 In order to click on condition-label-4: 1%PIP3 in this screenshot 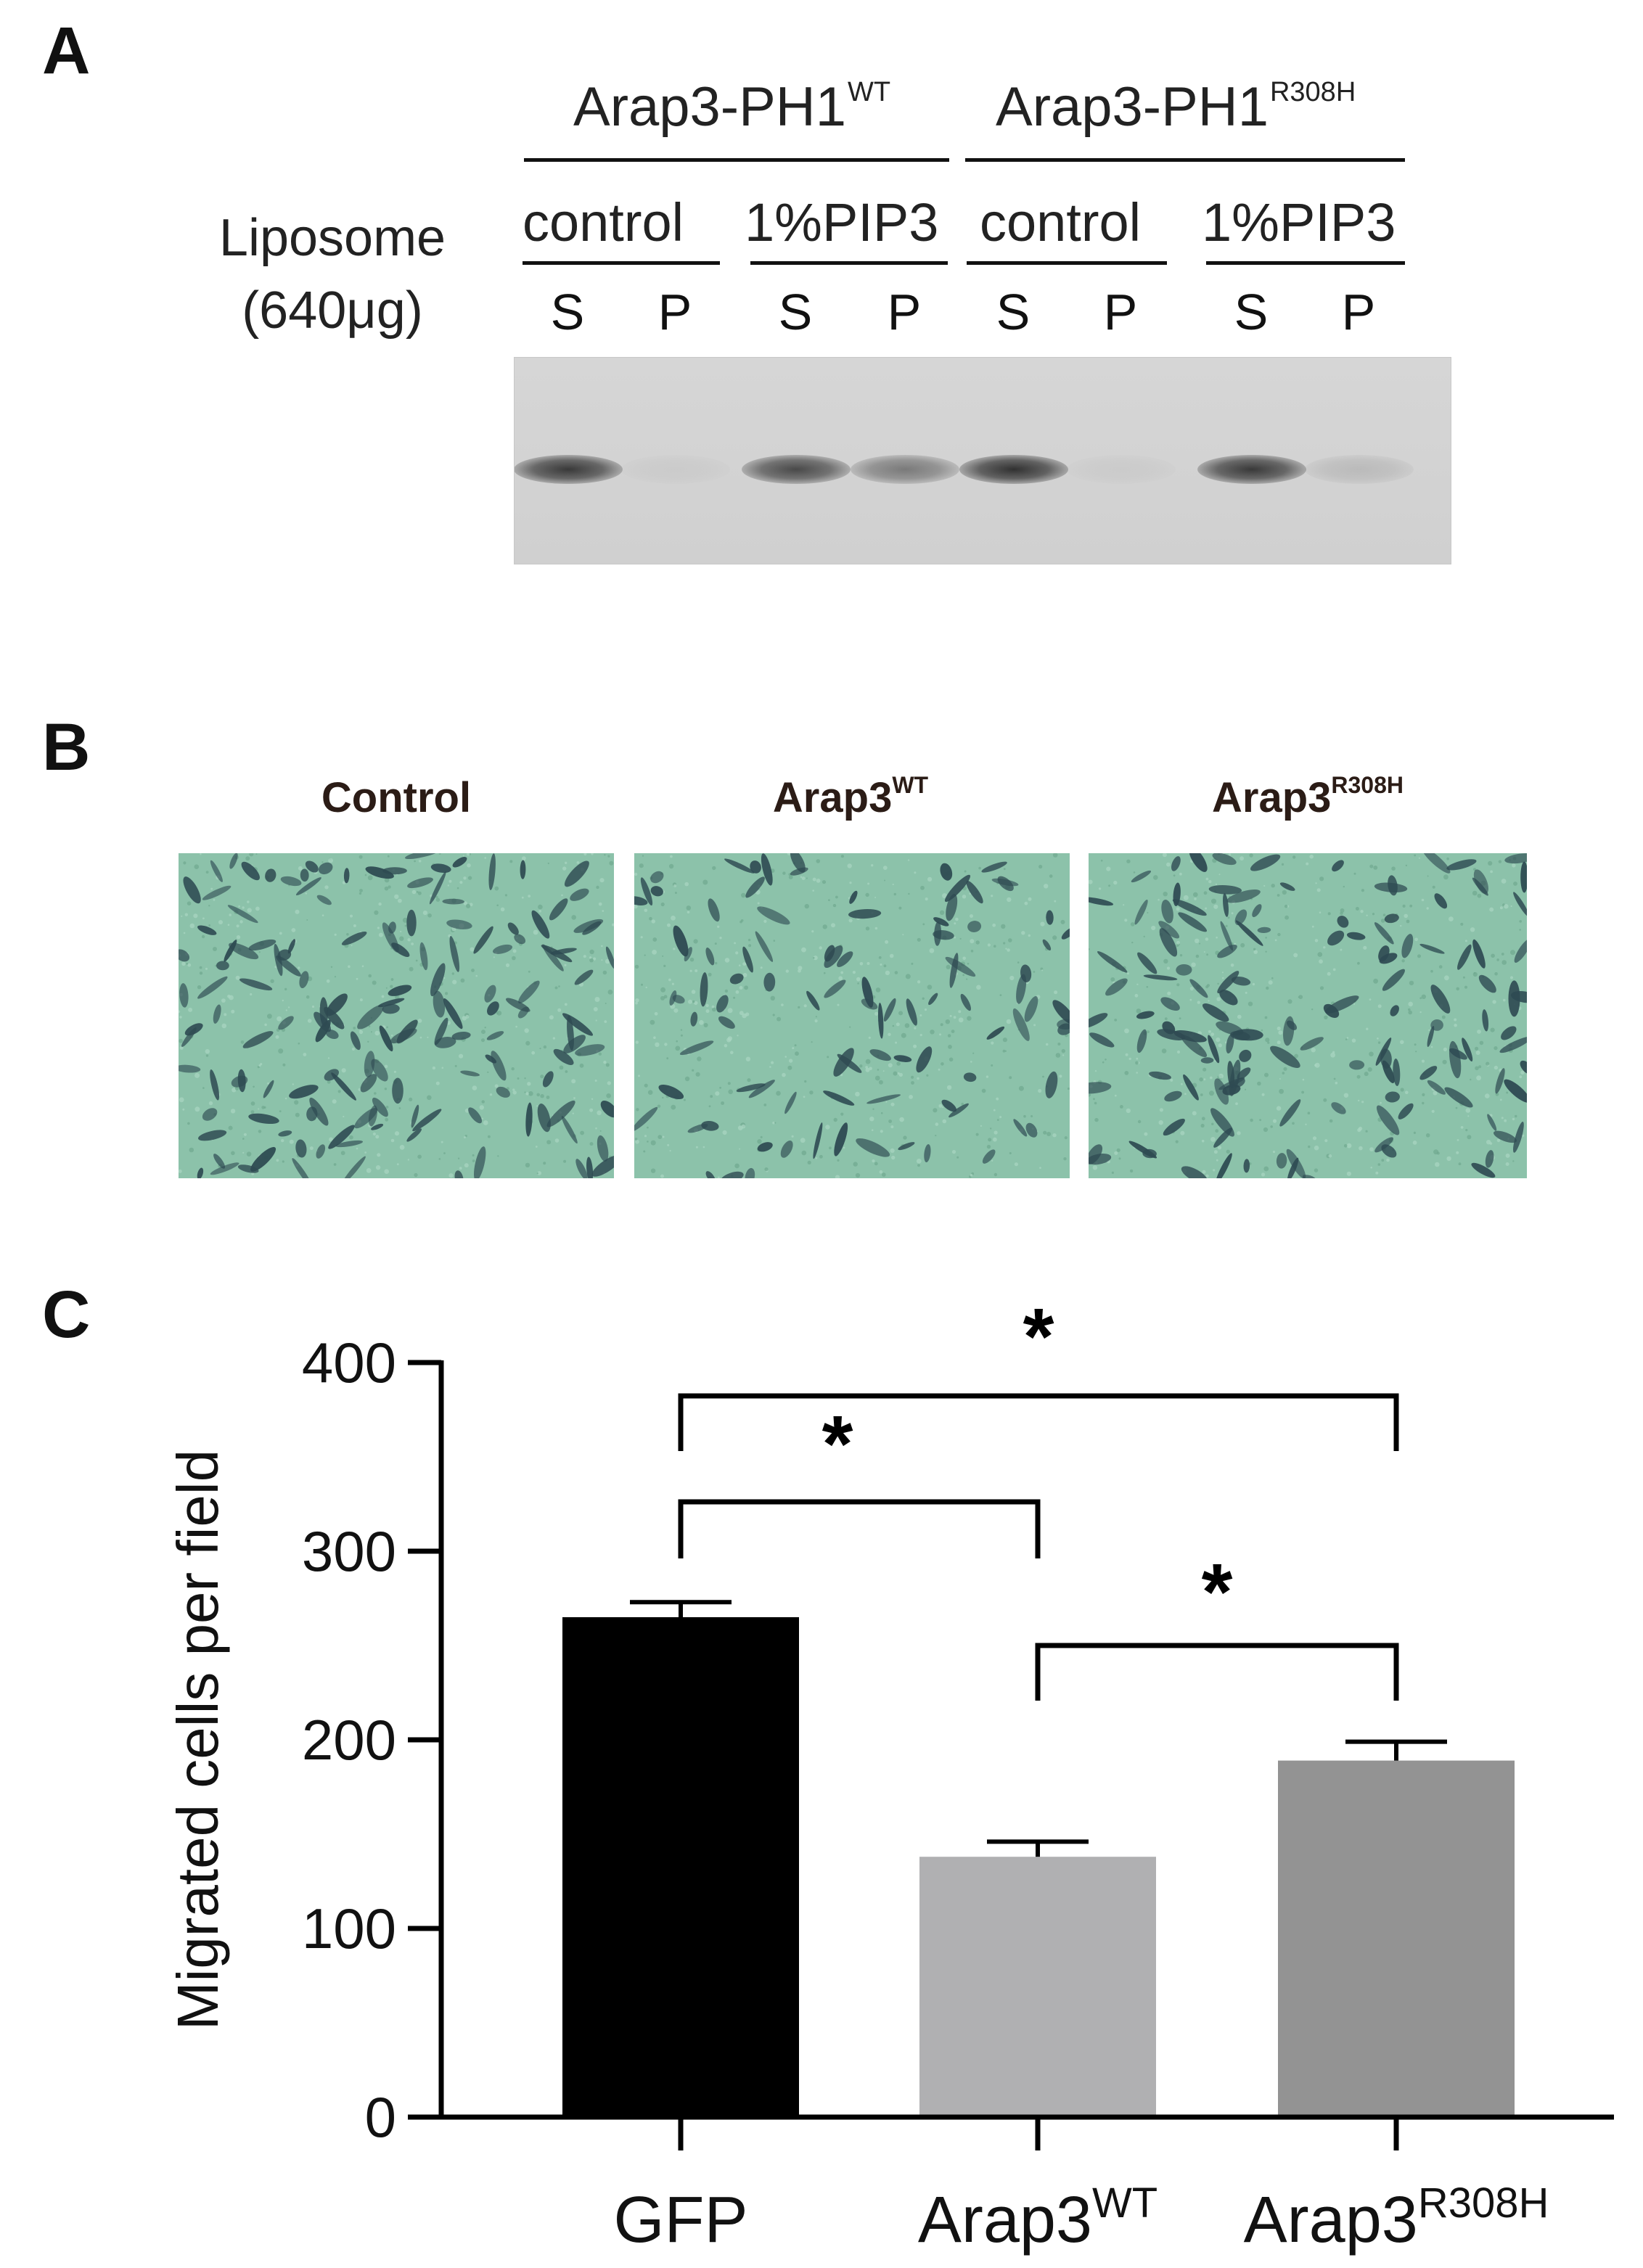, I will do `click(1299, 222)`.